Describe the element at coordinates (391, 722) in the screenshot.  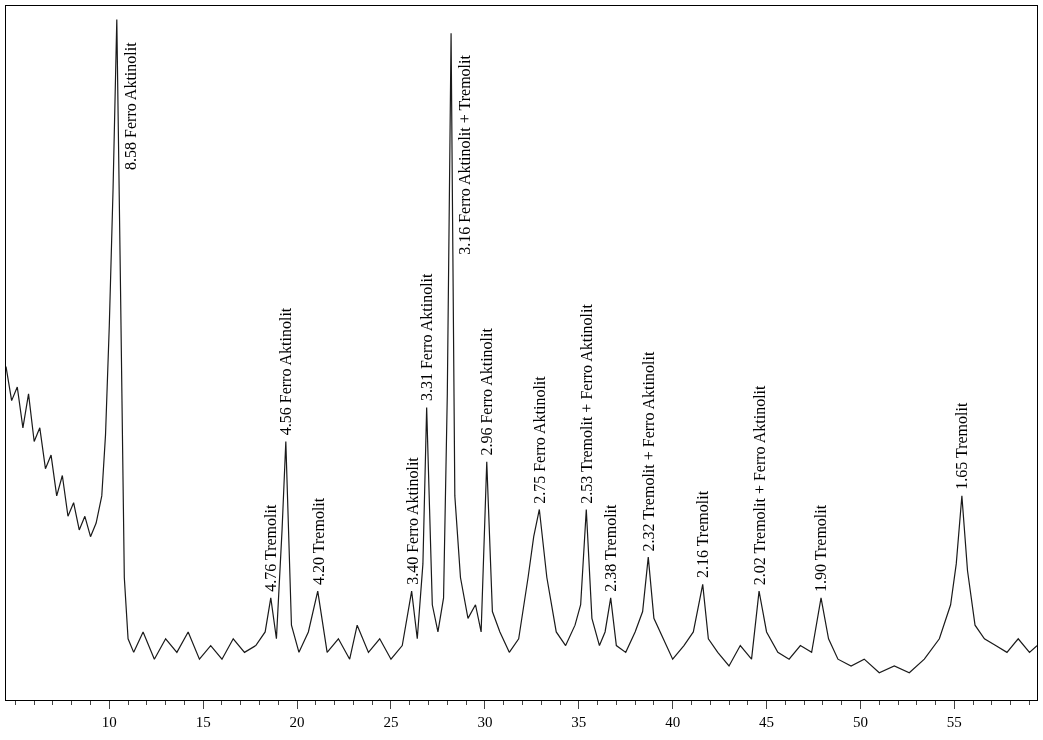
I see `x-tick-label: 25` at that location.